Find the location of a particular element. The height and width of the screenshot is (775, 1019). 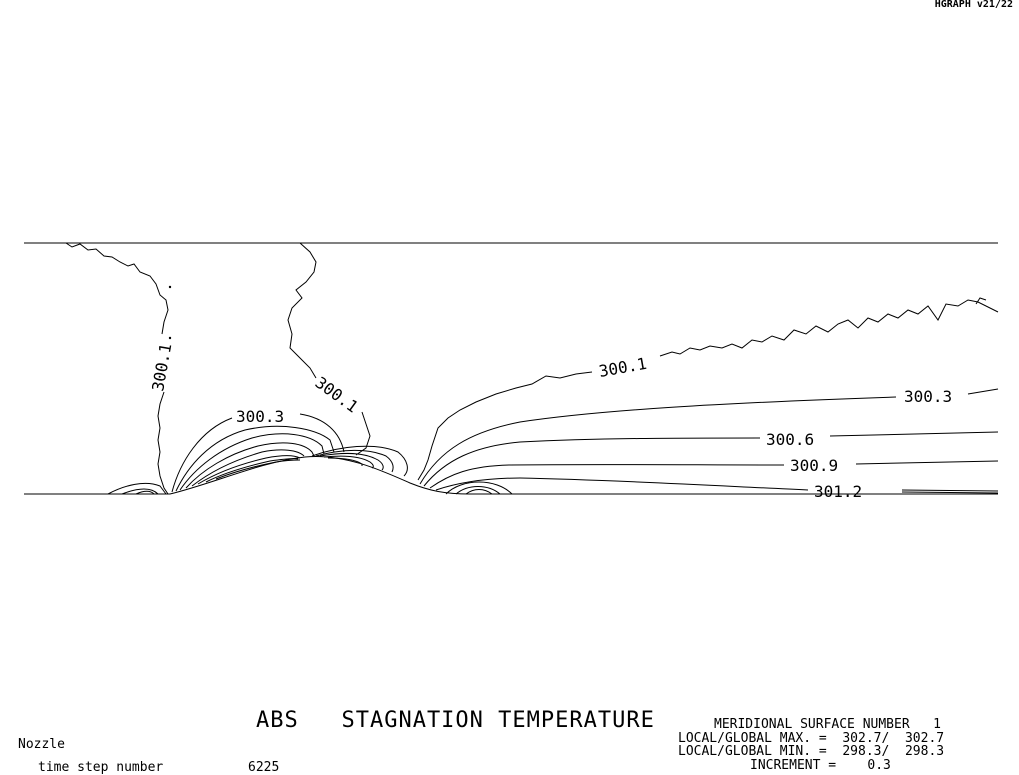

lower-wall-with-bump is located at coordinates (511, 475).